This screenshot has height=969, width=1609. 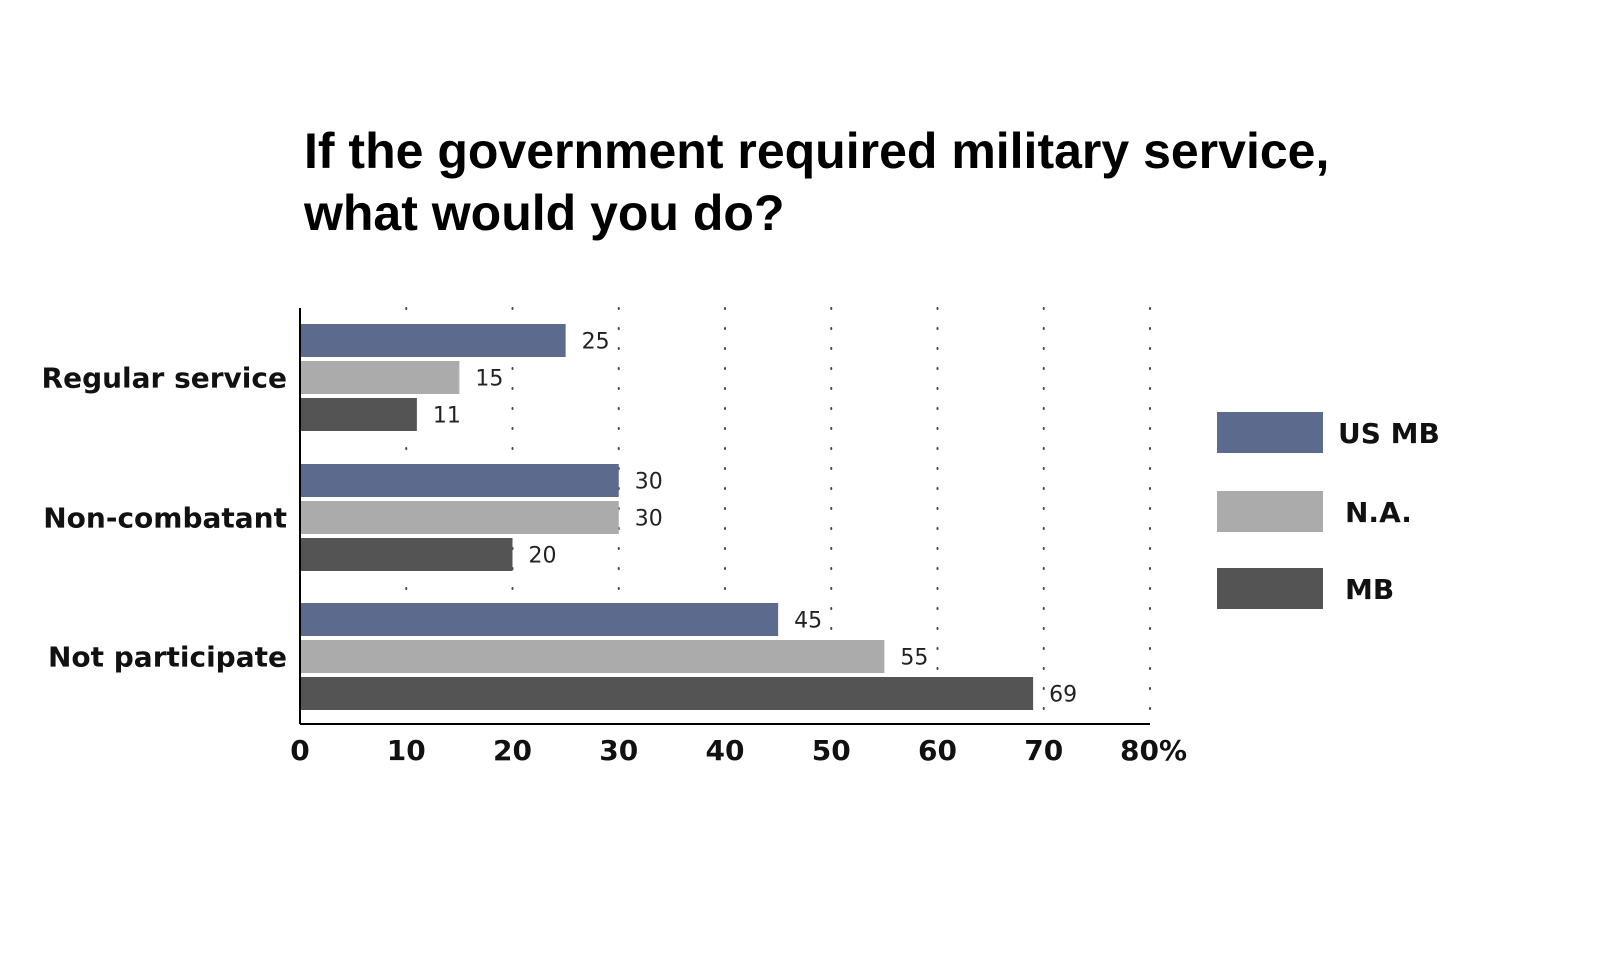 What do you see at coordinates (808, 621) in the screenshot?
I see `data-label: 45` at bounding box center [808, 621].